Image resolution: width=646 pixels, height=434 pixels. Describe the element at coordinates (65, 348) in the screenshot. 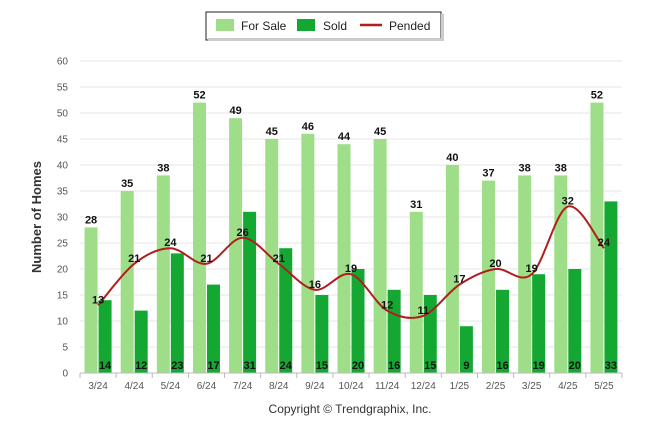

I see `y-tick-label: 5` at that location.